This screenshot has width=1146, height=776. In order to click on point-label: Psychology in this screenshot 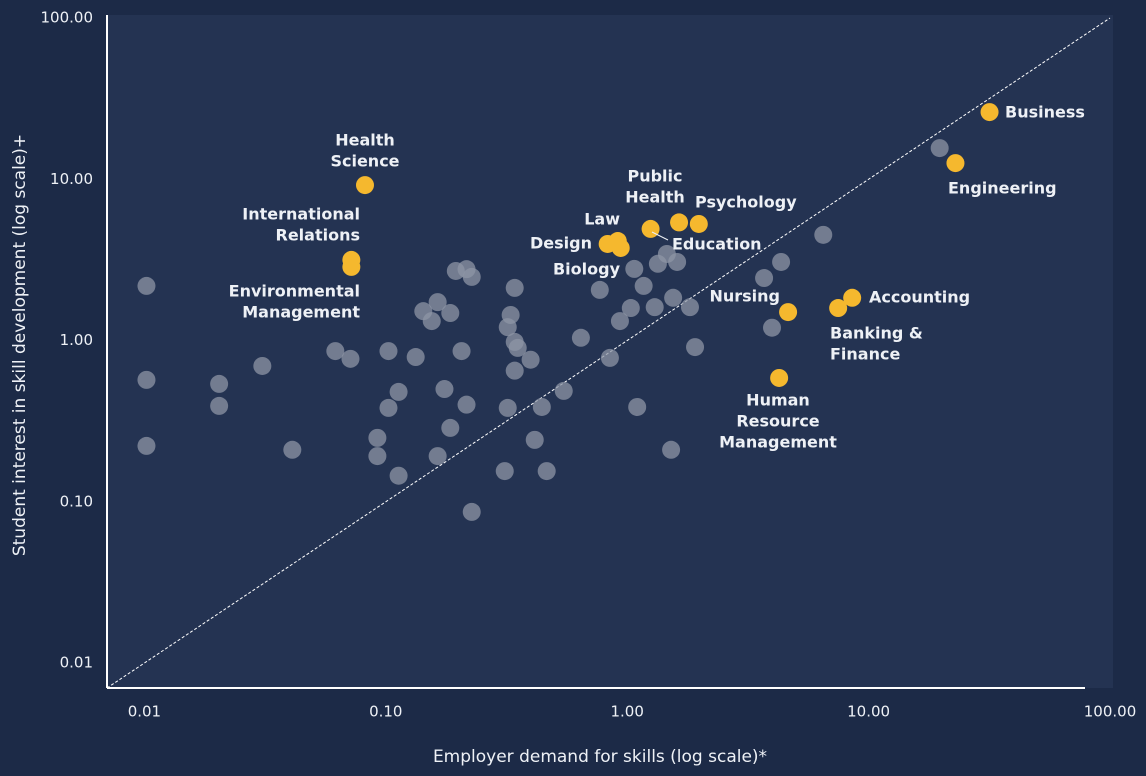, I will do `click(746, 202)`.